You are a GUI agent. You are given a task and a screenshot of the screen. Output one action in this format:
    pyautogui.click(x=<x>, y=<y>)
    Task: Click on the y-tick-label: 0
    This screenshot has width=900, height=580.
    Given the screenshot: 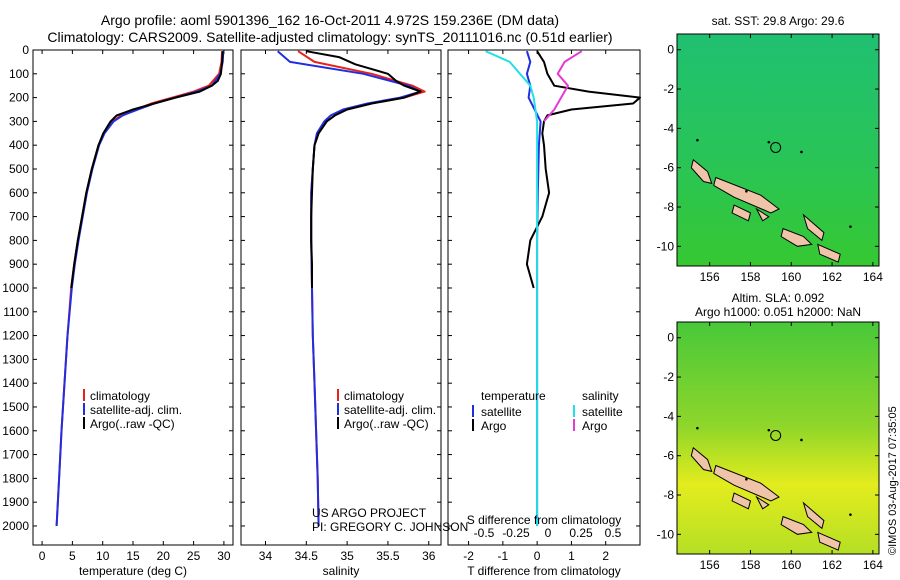 What is the action you would take?
    pyautogui.click(x=25, y=50)
    